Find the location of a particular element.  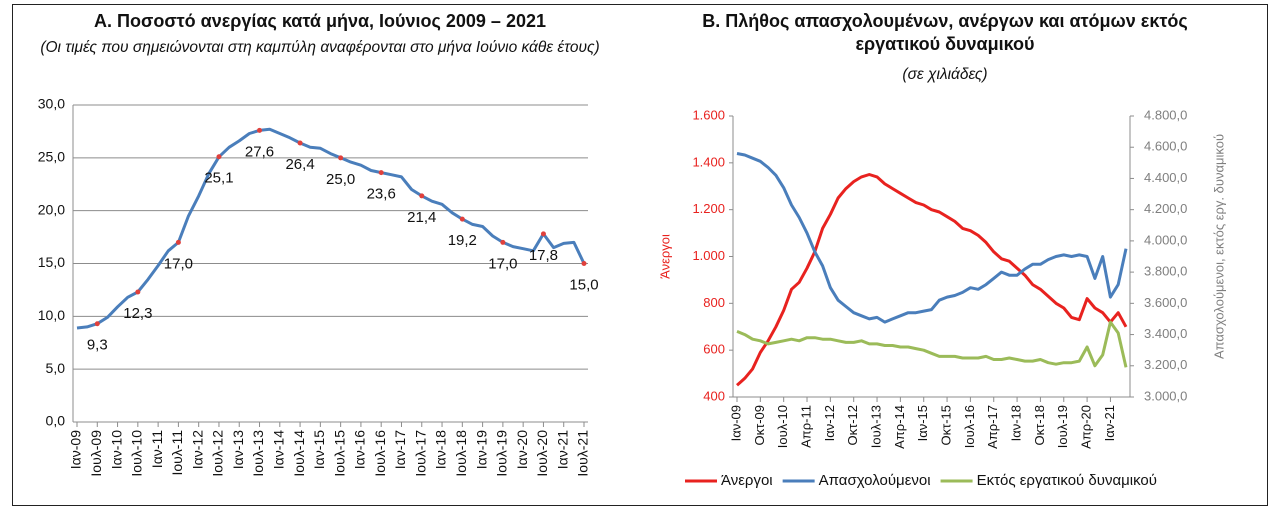

x-tick-label: Ιουλ-18 is located at coordinates (461, 453).